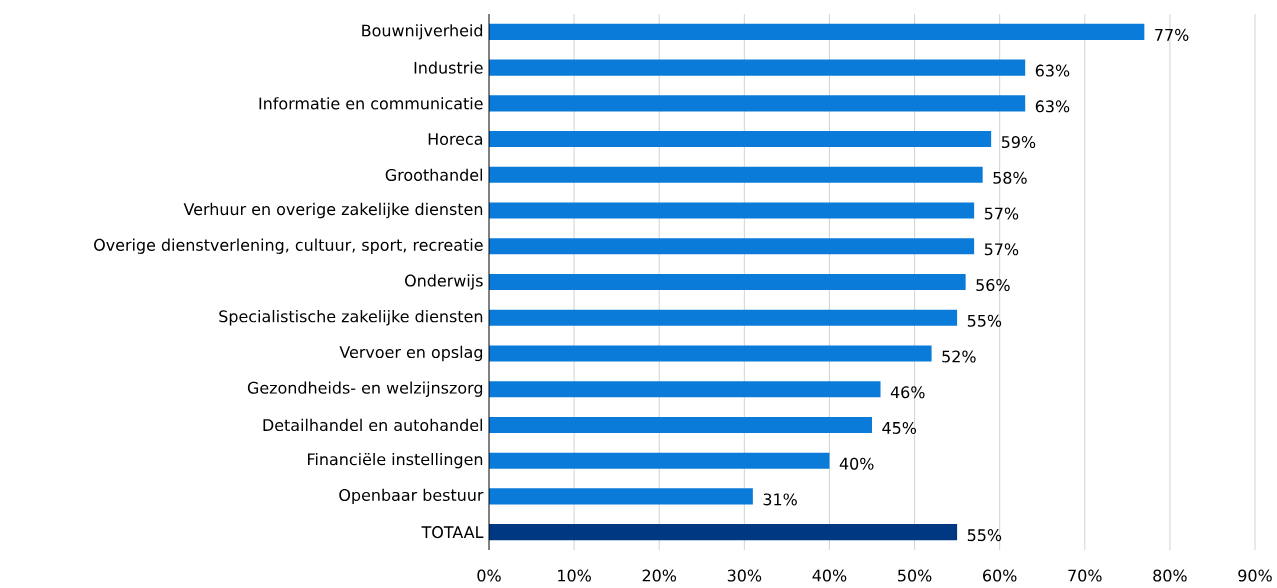 The image size is (1277, 588). What do you see at coordinates (856, 463) in the screenshot?
I see `data-label: 40%` at bounding box center [856, 463].